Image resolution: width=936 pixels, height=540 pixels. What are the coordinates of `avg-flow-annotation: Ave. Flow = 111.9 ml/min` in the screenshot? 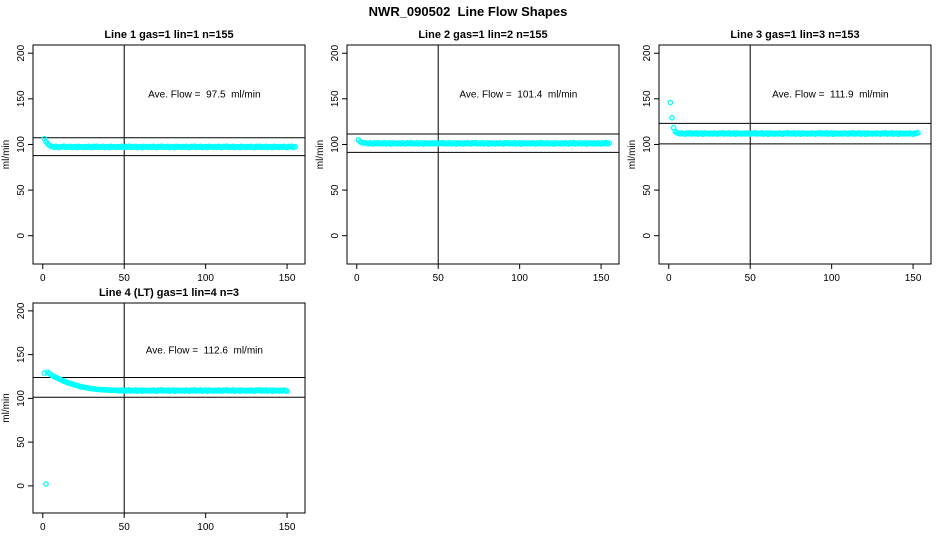 It's located at (830, 95).